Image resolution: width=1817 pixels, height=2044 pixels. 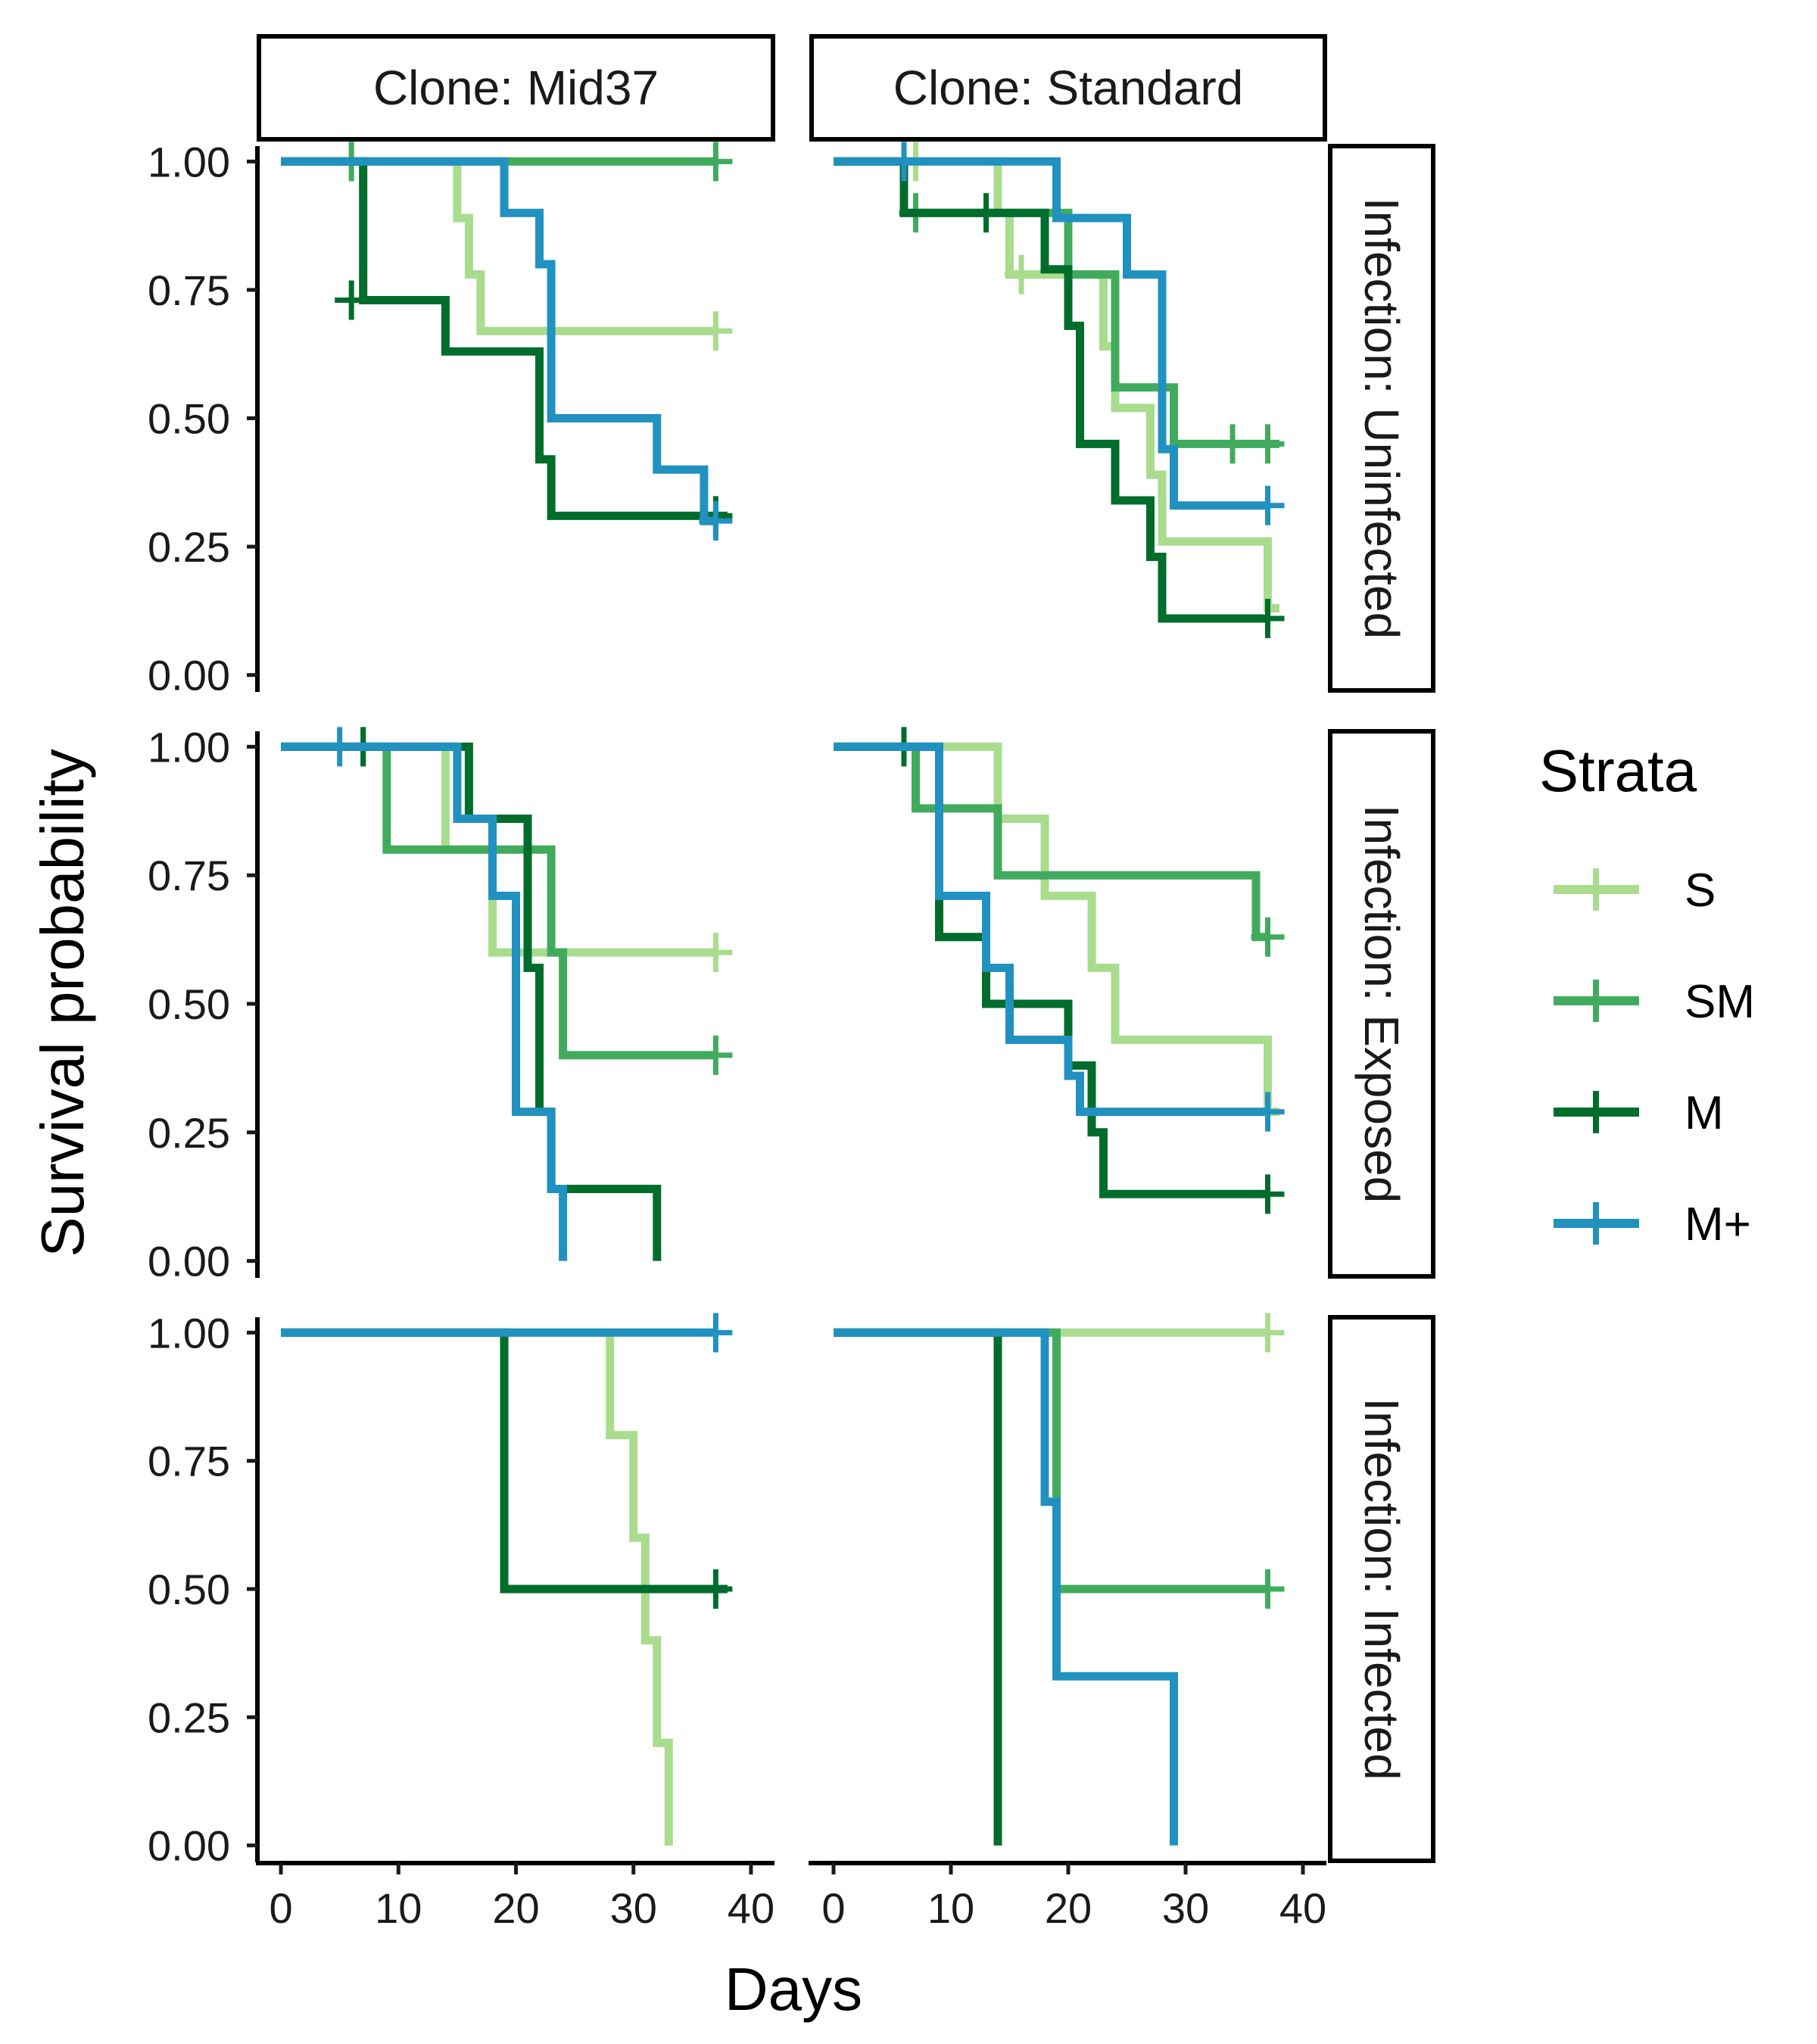 What do you see at coordinates (950, 1908) in the screenshot?
I see `x-tick-label-1-1: 10` at bounding box center [950, 1908].